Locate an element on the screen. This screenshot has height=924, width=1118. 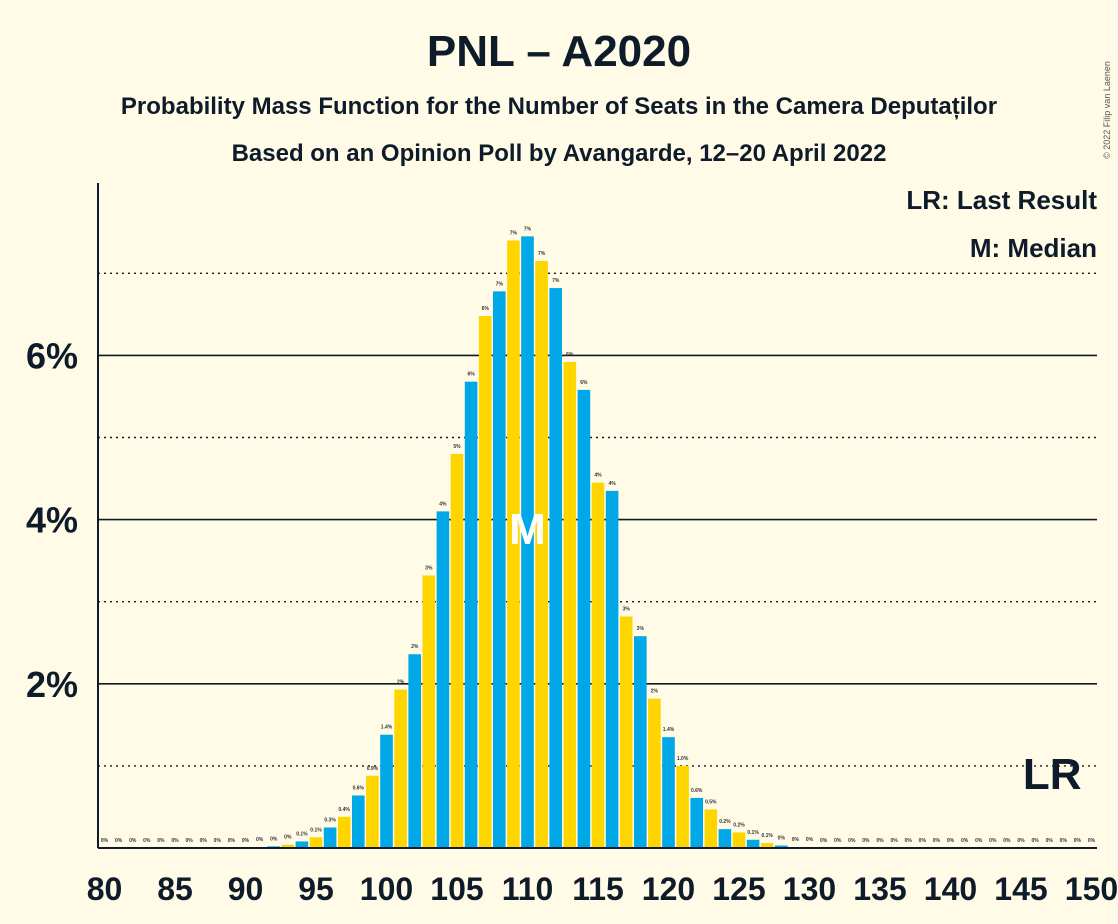
x-tick-label: 120 is located at coordinates (668, 889).